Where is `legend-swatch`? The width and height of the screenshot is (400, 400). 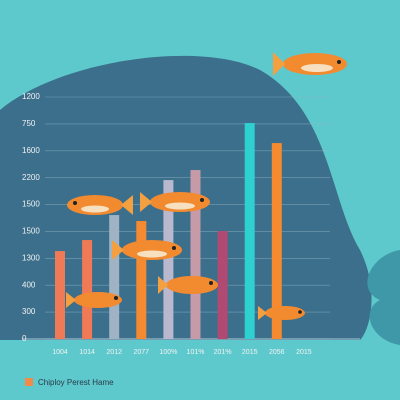 legend-swatch is located at coordinates (29, 382).